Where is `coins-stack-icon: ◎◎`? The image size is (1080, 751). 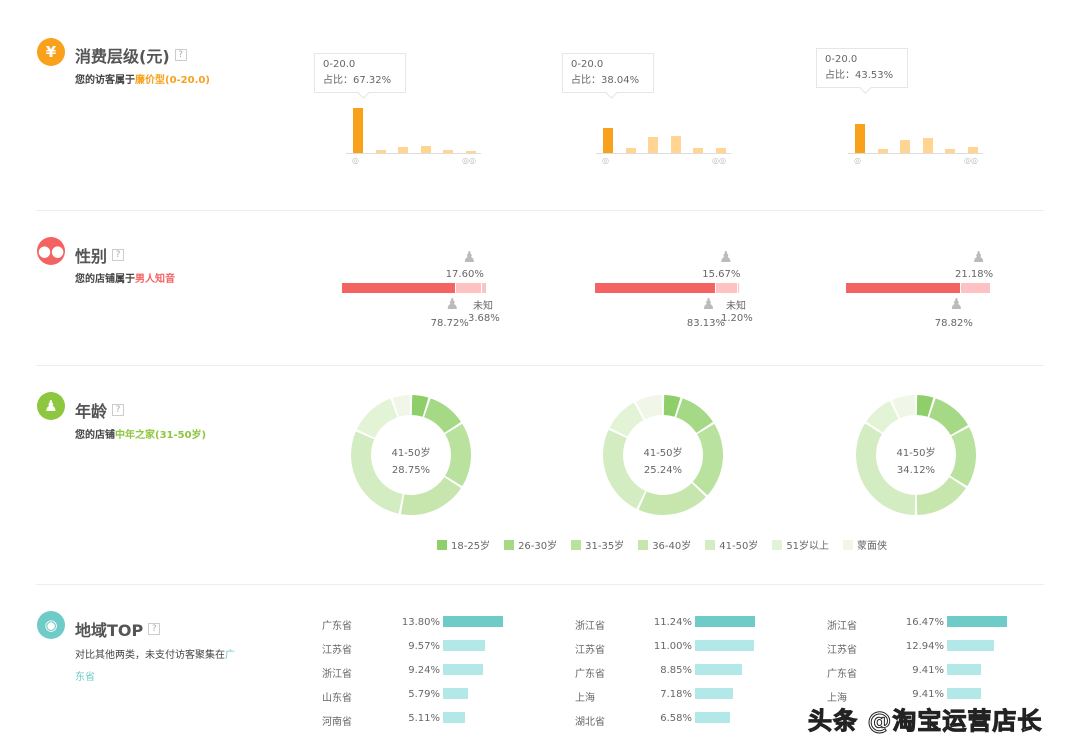
coins-stack-icon: ◎◎ is located at coordinates (719, 160).